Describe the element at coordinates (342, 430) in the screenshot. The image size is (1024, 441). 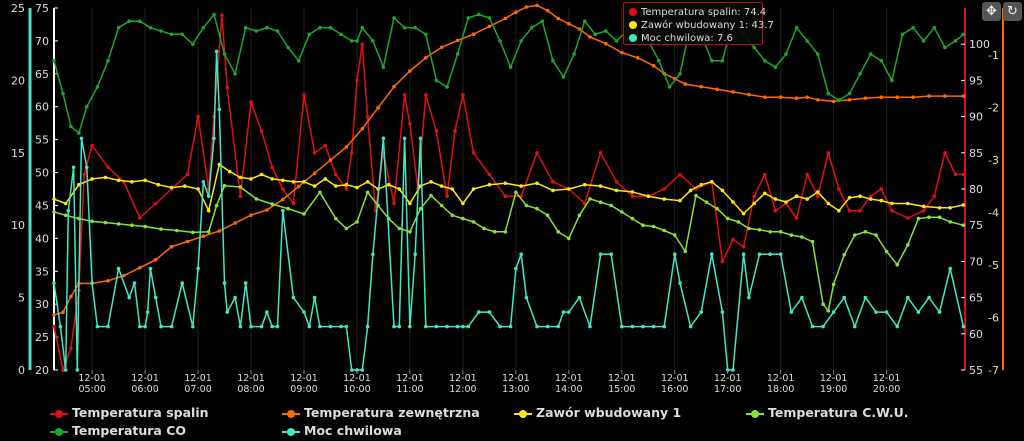
I see `legend-item-moc-chwilowa: Moc chwilowa` at that location.